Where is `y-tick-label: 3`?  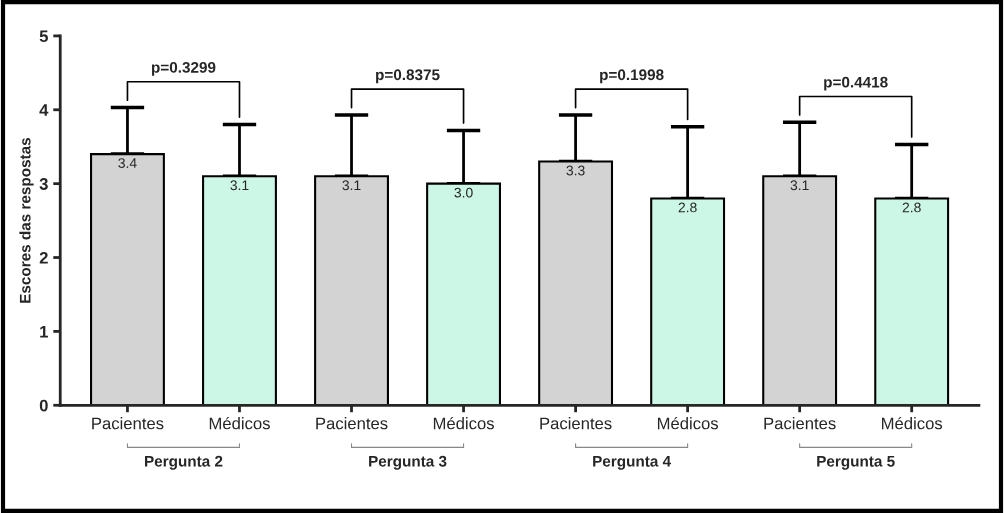 y-tick-label: 3 is located at coordinates (43, 184).